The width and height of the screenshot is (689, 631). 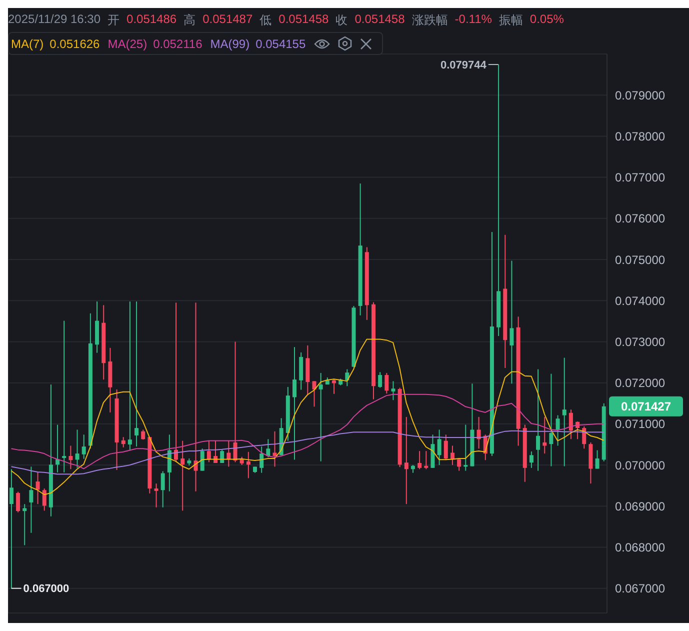 I want to click on y-tick-label: 0.078000, so click(x=640, y=136).